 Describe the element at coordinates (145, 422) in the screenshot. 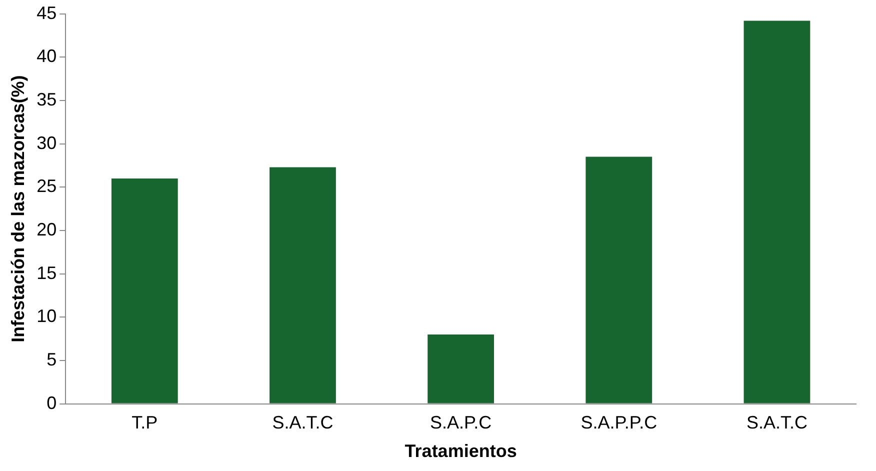

I see `x-tick-label: T.P` at that location.